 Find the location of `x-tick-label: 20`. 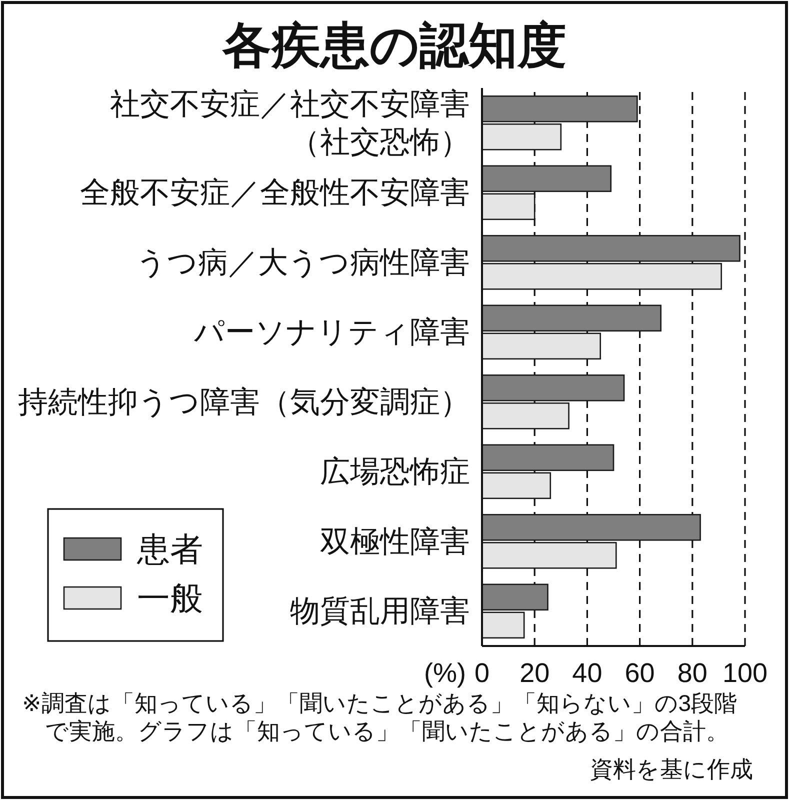

x-tick-label: 20 is located at coordinates (535, 673).